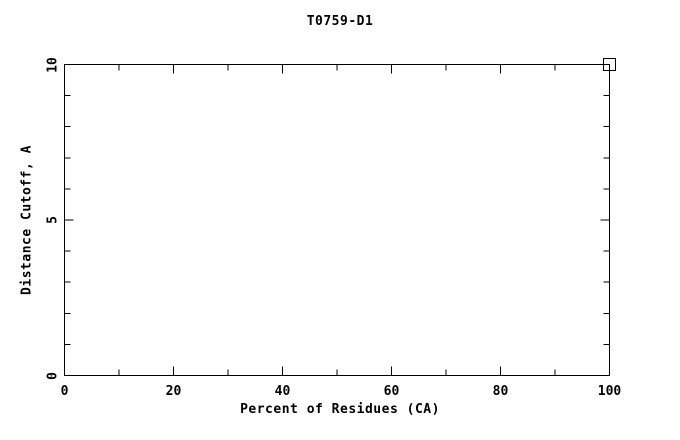  I want to click on data-point-marker, so click(609, 64).